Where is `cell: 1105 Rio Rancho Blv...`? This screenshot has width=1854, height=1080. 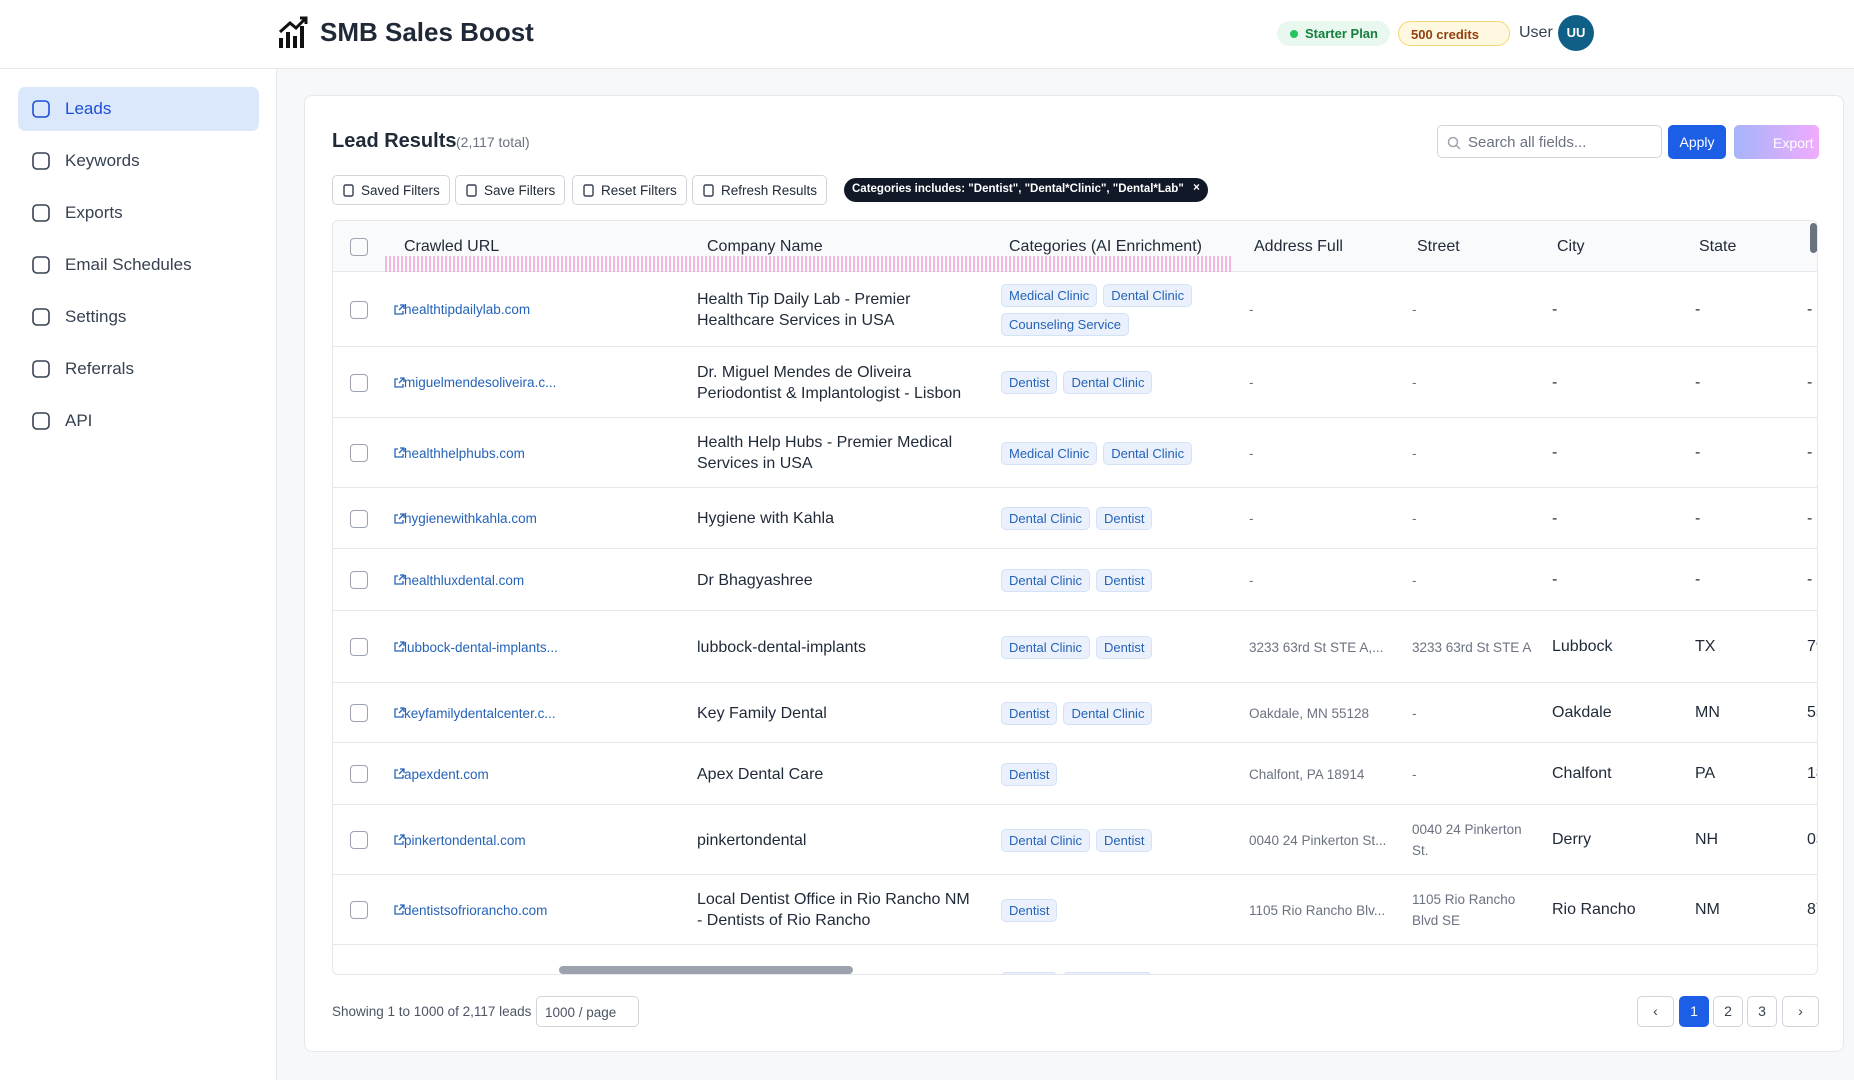
cell: 1105 Rio Rancho Blv... is located at coordinates (1317, 910).